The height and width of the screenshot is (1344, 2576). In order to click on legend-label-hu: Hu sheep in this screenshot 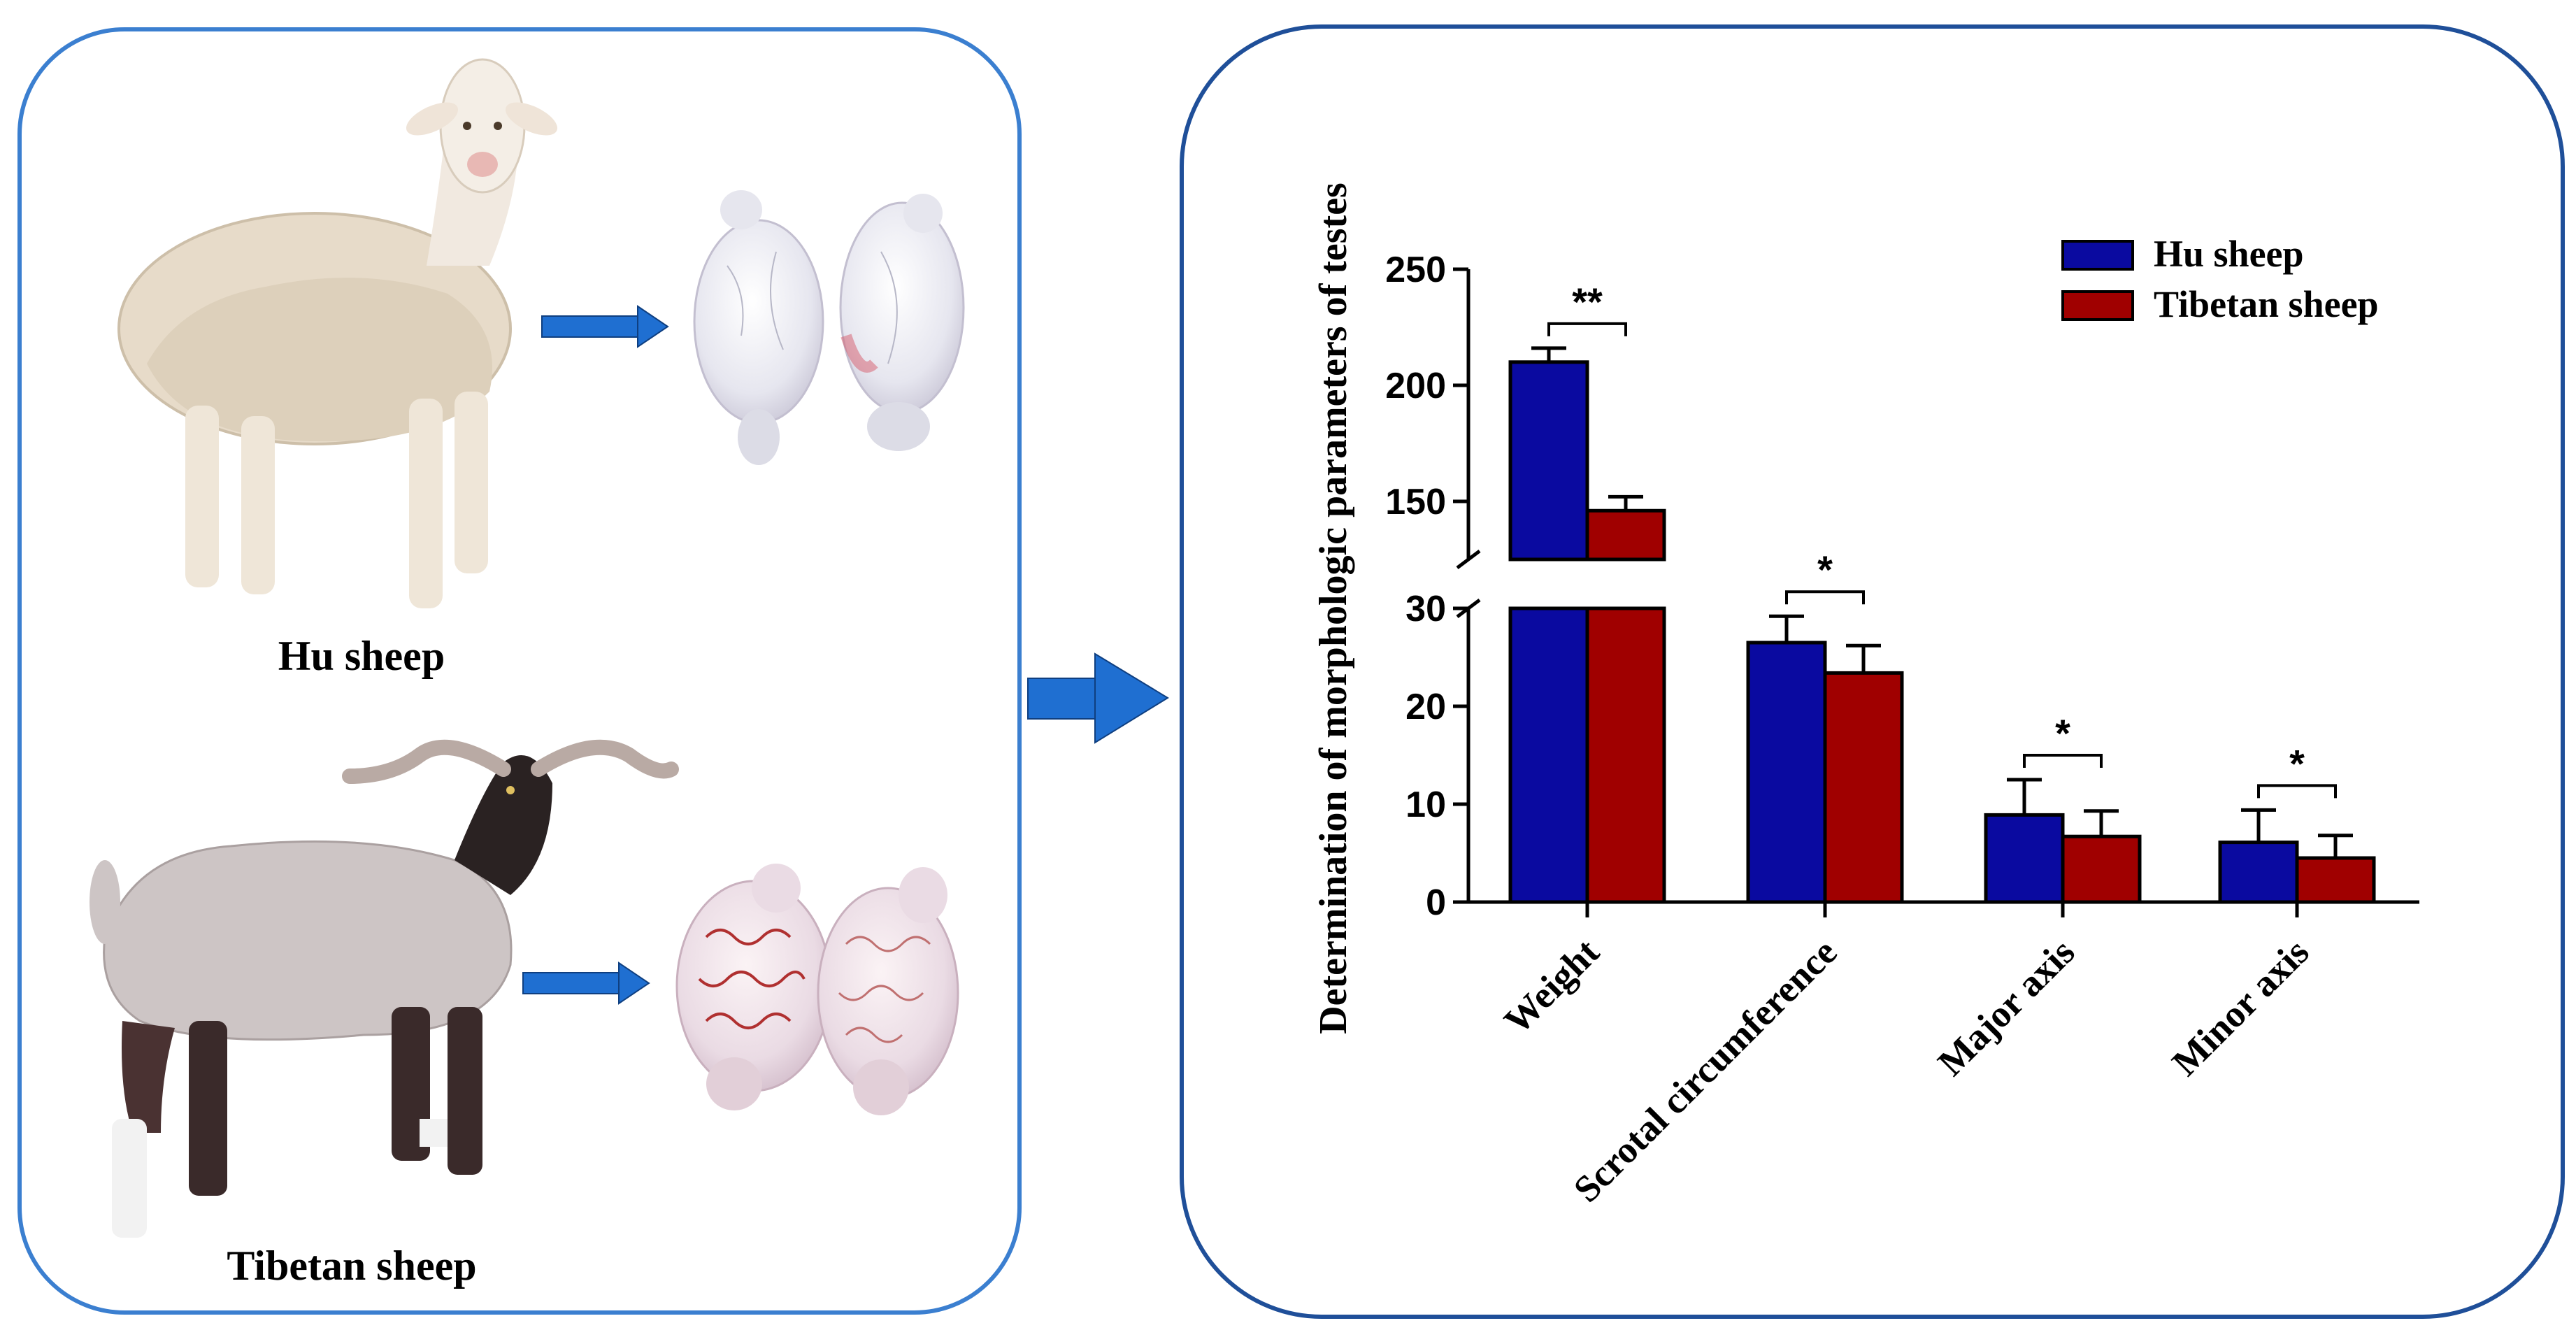, I will do `click(2229, 254)`.